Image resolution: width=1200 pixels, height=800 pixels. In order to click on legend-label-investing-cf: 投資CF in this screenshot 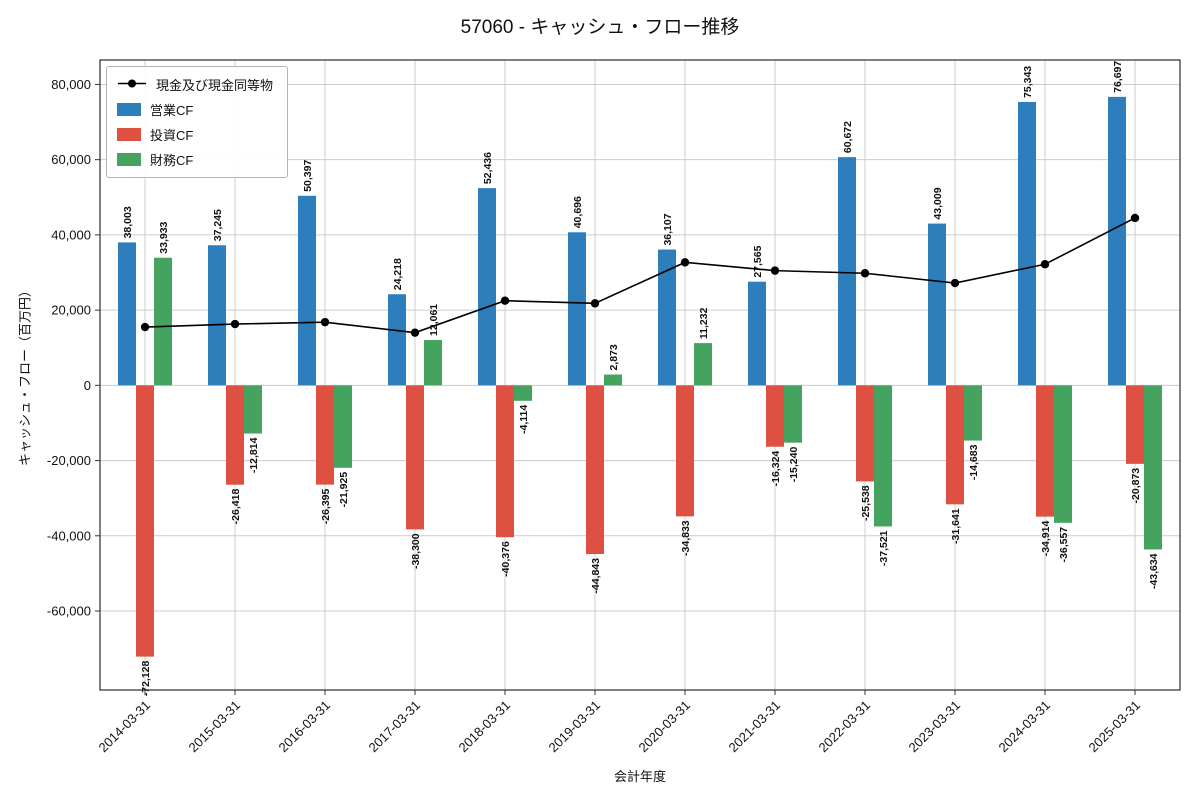, I will do `click(172, 135)`.